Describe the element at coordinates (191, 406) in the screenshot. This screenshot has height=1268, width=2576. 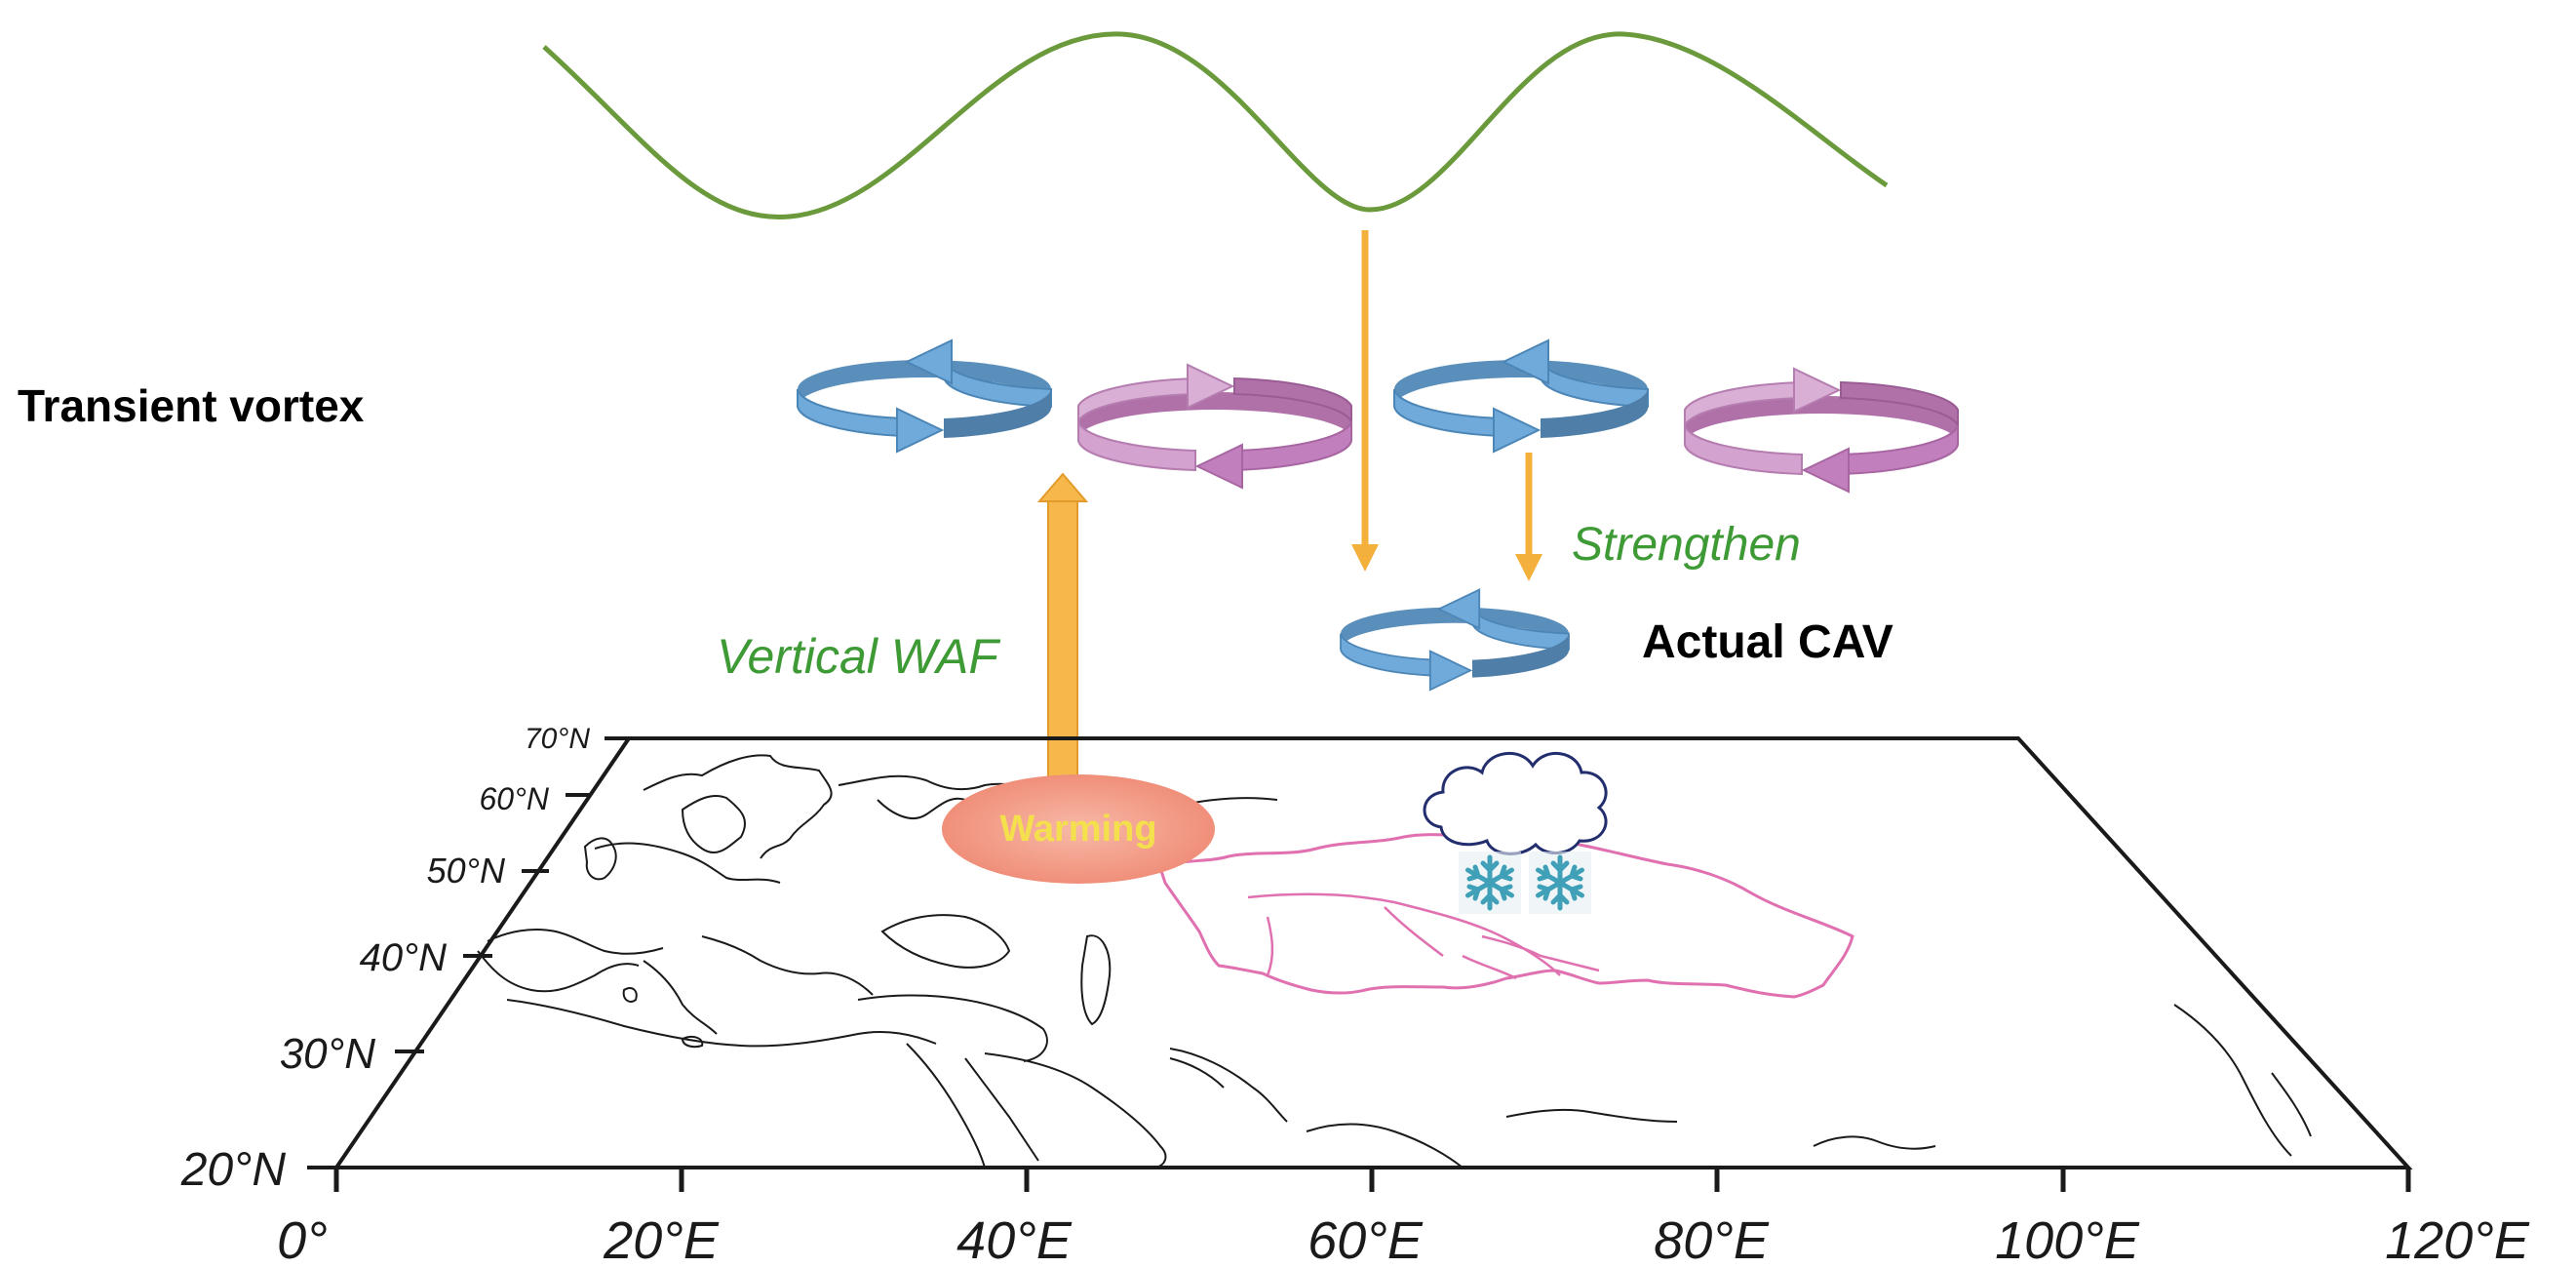
I see `transient-vortex-label: Transient vortex` at that location.